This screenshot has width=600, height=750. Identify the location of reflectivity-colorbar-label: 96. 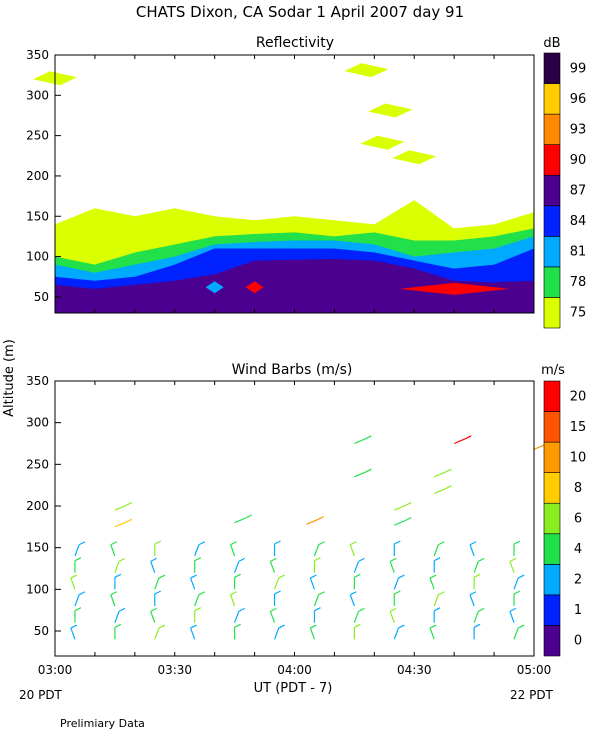
(578, 99).